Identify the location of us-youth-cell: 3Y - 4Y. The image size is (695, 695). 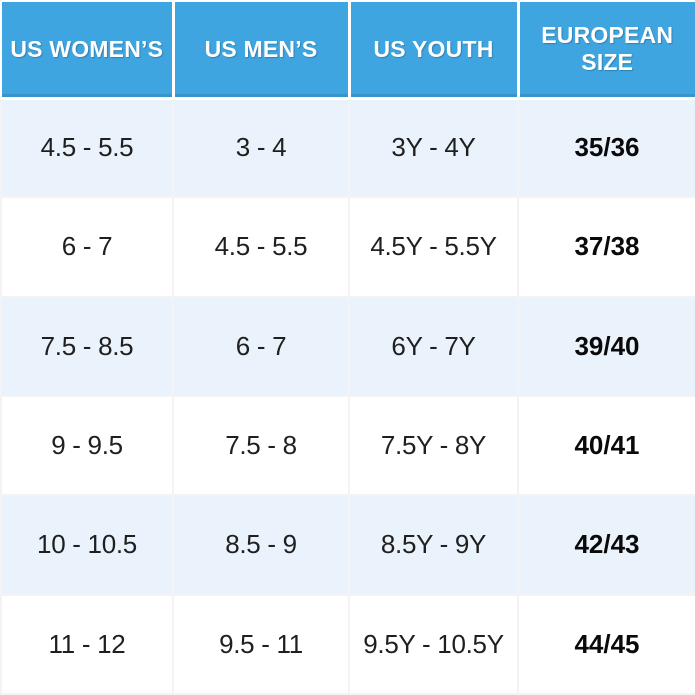
(433, 147).